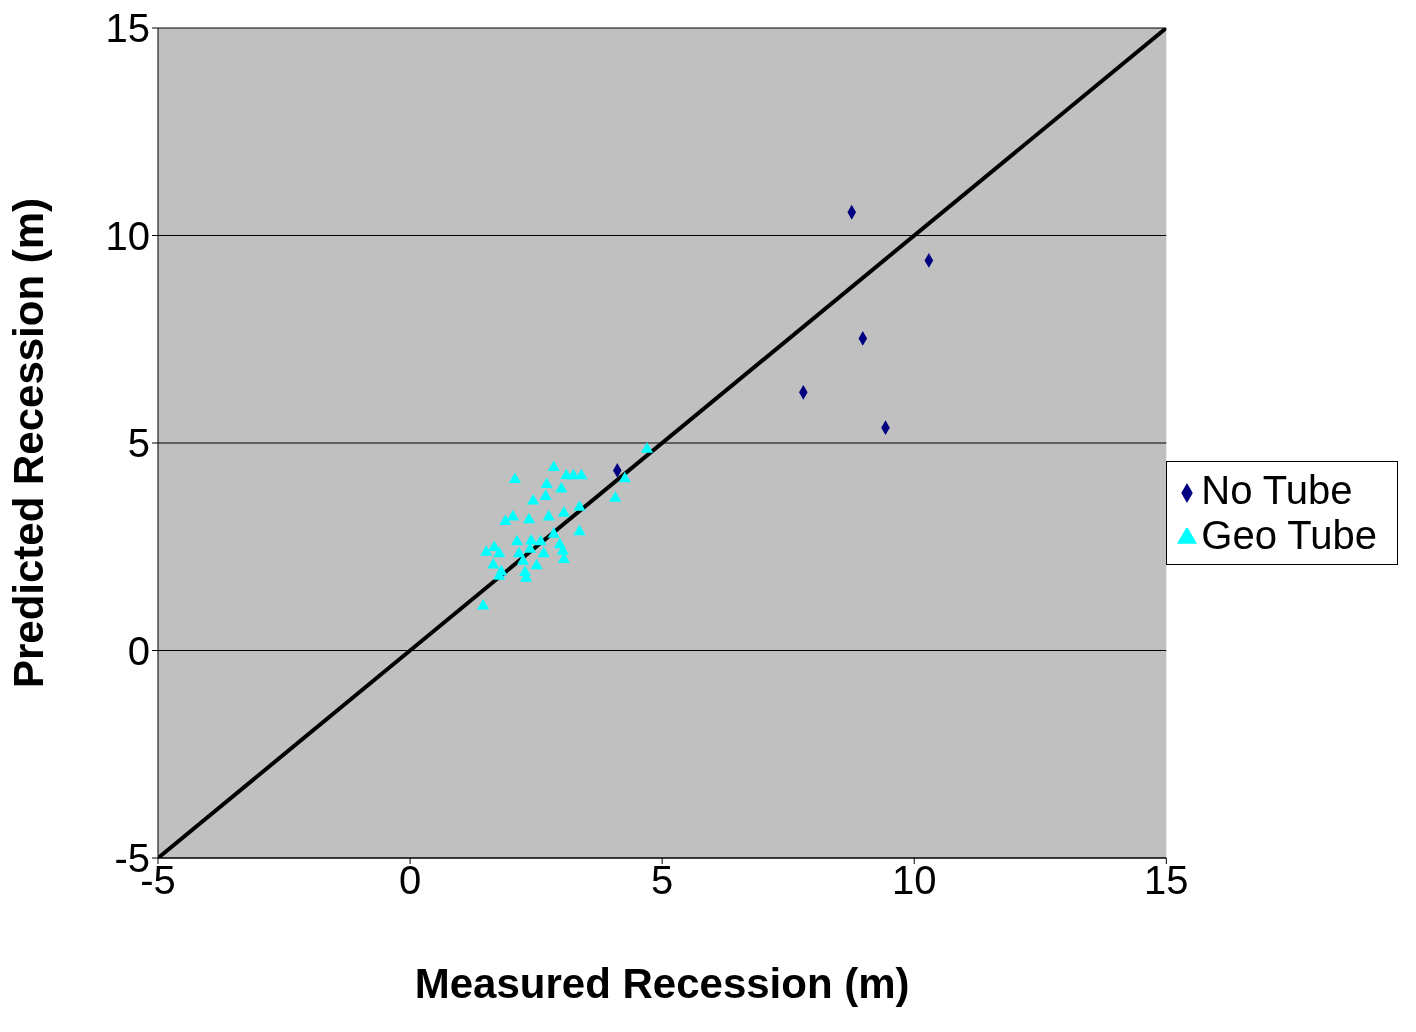  I want to click on x-tick-label: 0, so click(410, 880).